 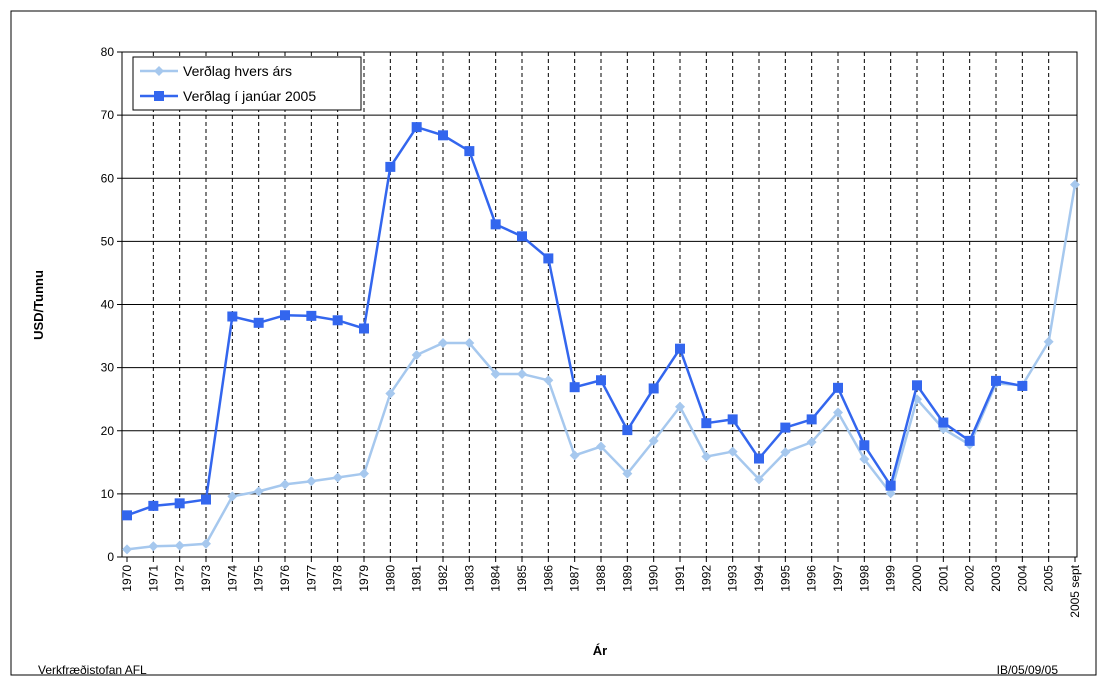 What do you see at coordinates (153, 578) in the screenshot?
I see `x-tick-label: 1971` at bounding box center [153, 578].